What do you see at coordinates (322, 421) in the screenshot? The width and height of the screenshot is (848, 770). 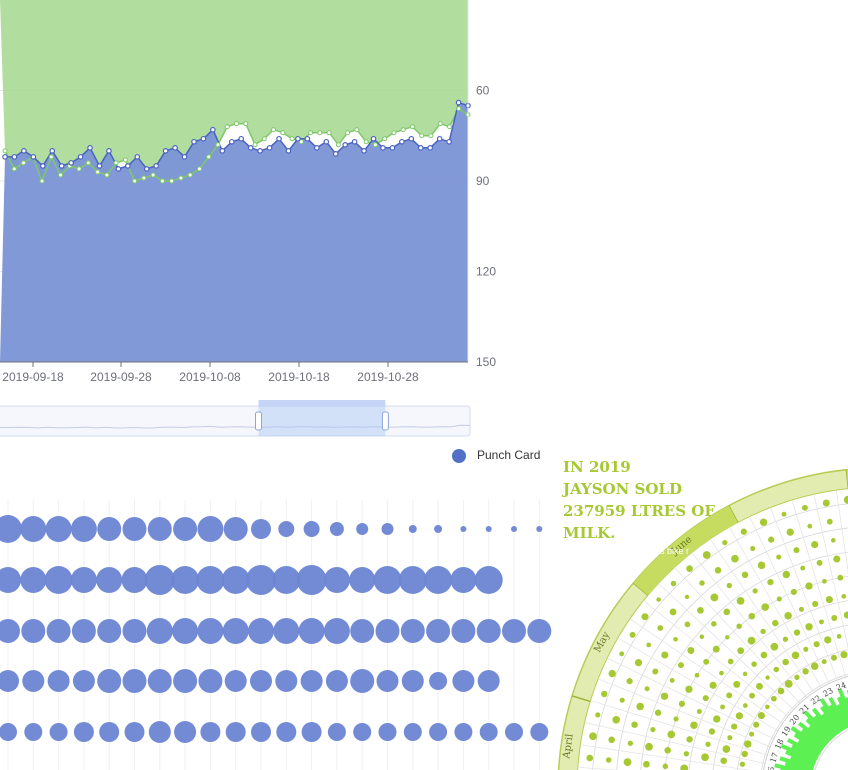 I see `slider-window` at bounding box center [322, 421].